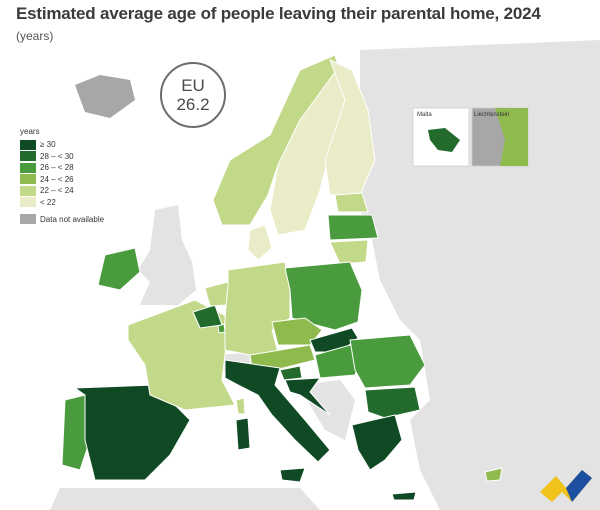  What do you see at coordinates (57, 179) in the screenshot?
I see `legend-label: 24 – < 26` at bounding box center [57, 179].